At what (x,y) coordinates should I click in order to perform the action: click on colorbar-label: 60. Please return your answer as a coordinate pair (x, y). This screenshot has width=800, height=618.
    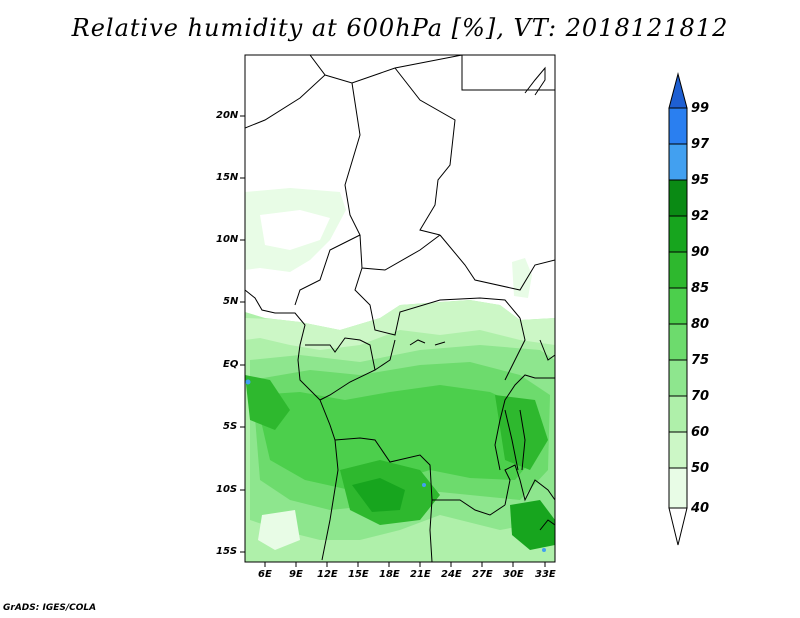
    Looking at the image, I should click on (700, 432).